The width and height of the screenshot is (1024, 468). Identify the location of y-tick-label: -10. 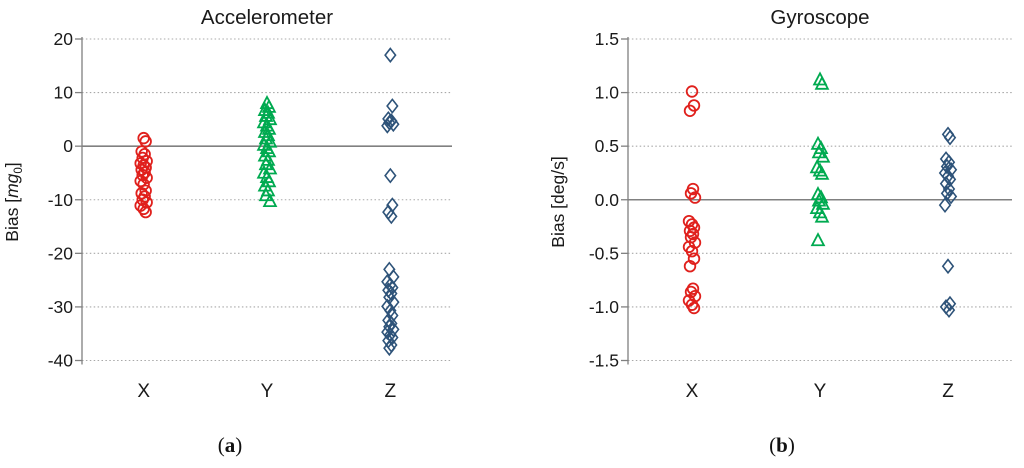
(61, 200).